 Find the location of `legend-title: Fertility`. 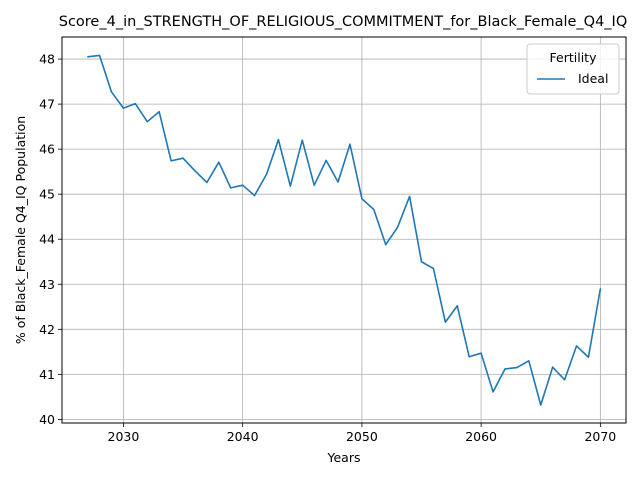

legend-title: Fertility is located at coordinates (574, 57).